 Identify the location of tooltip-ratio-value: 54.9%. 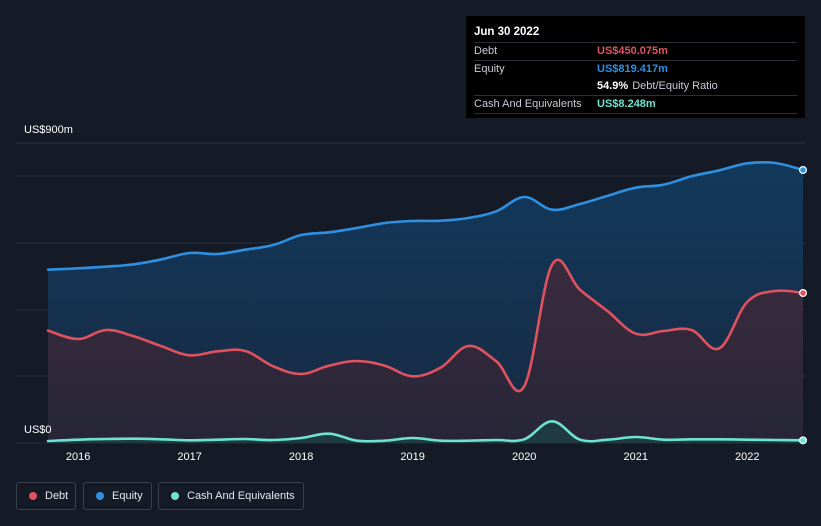
(613, 86).